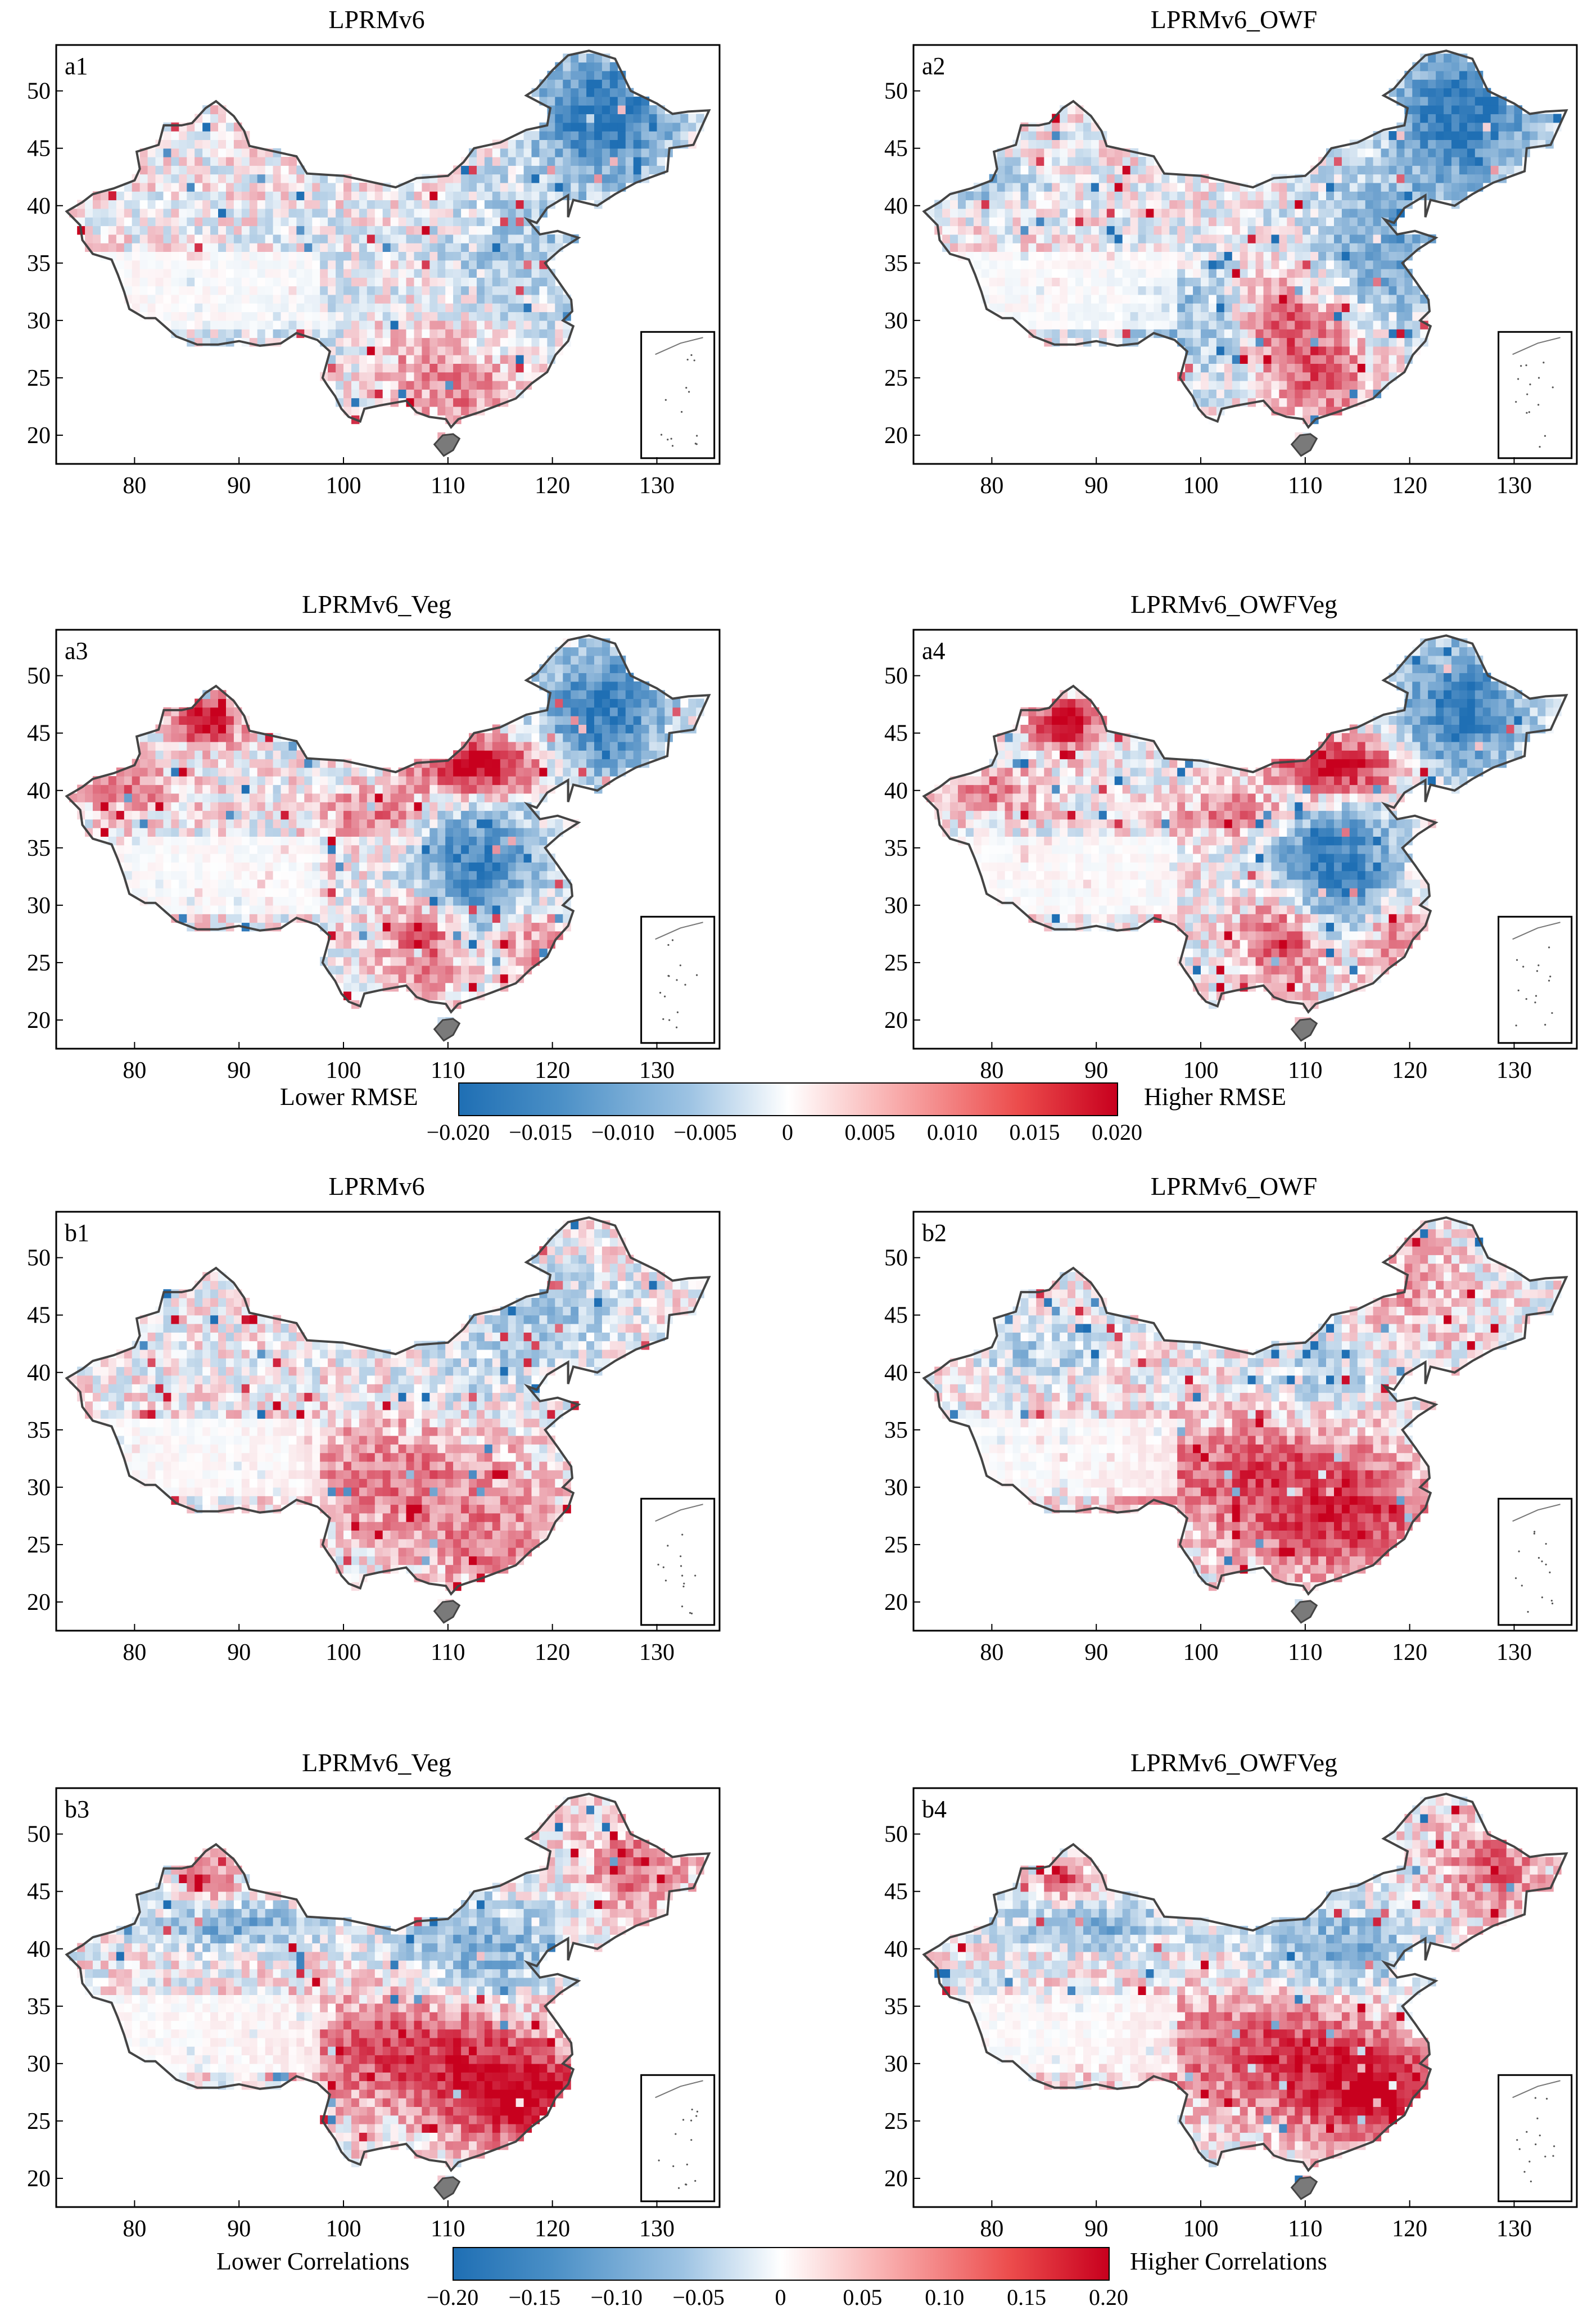  Describe the element at coordinates (239, 486) in the screenshot. I see `lon-tick-label: 90` at that location.